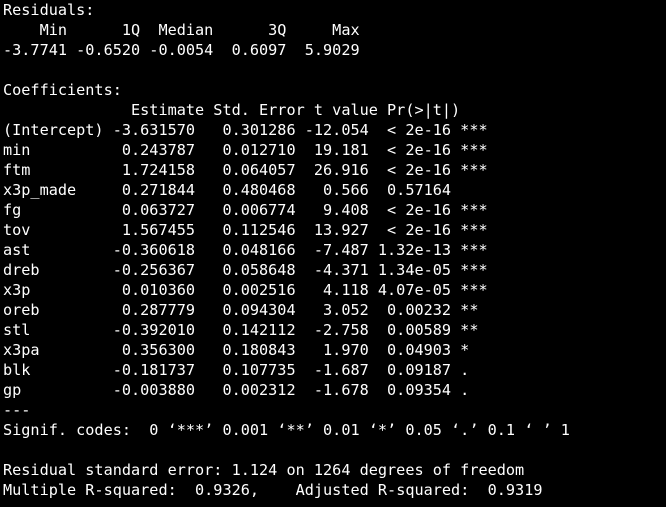 The width and height of the screenshot is (666, 507). What do you see at coordinates (245, 190) in the screenshot?
I see `coef-row-x3p-made: x3p_made 0.271844 0.480468 0.566 0.57164` at bounding box center [245, 190].